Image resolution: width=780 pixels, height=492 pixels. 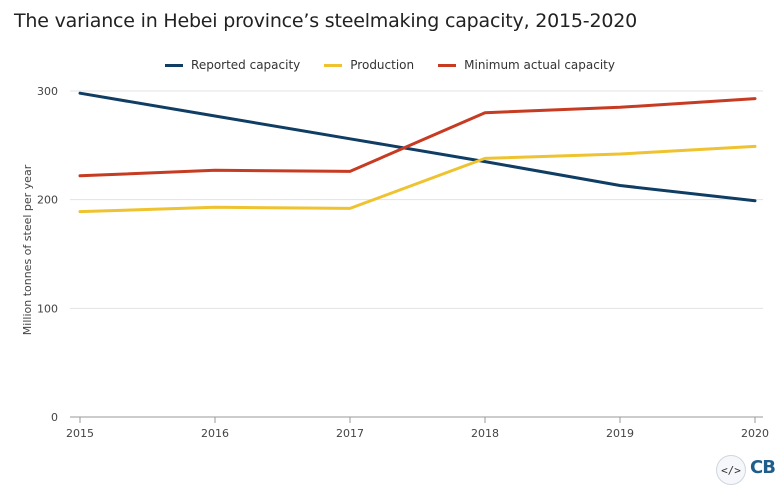 What do you see at coordinates (215, 433) in the screenshot?
I see `x-tick-label: 2016` at bounding box center [215, 433].